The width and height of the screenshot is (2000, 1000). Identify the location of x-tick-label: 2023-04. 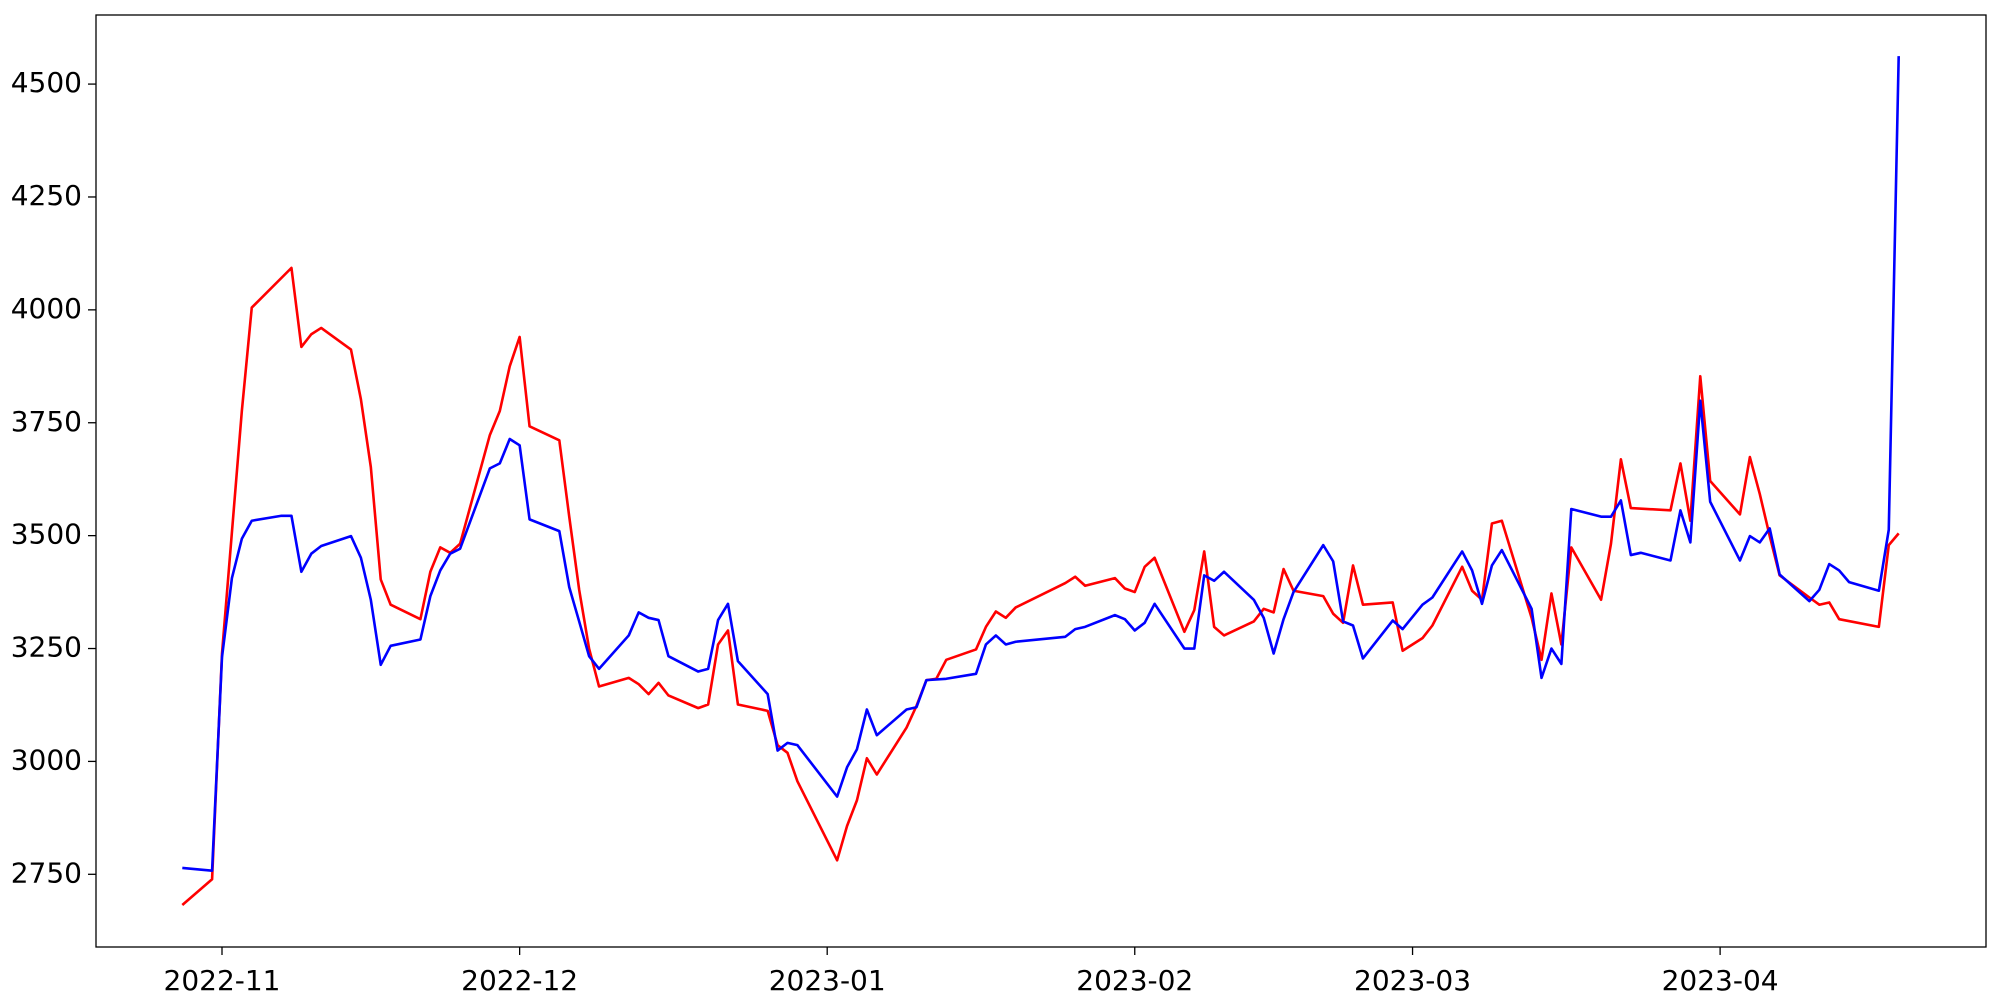
(1720, 980).